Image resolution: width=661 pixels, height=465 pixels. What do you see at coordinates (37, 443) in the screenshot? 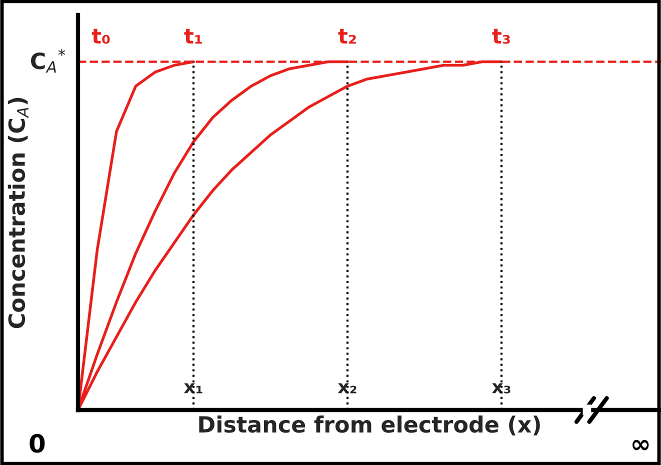
I see `text: 0` at bounding box center [37, 443].